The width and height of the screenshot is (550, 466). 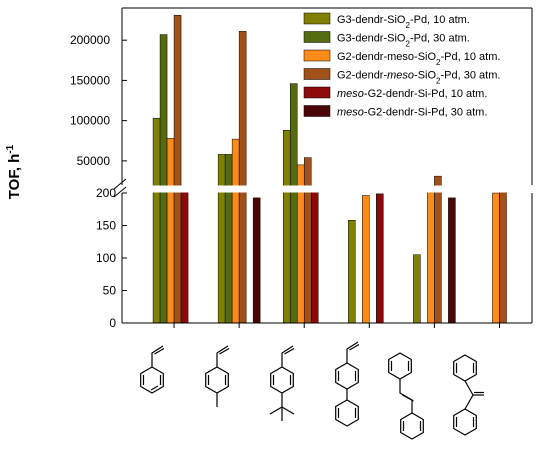 What do you see at coordinates (403, 22) in the screenshot?
I see `legend-label-0: G3-dendr-SiO2-Pd, 10 atm.` at bounding box center [403, 22].